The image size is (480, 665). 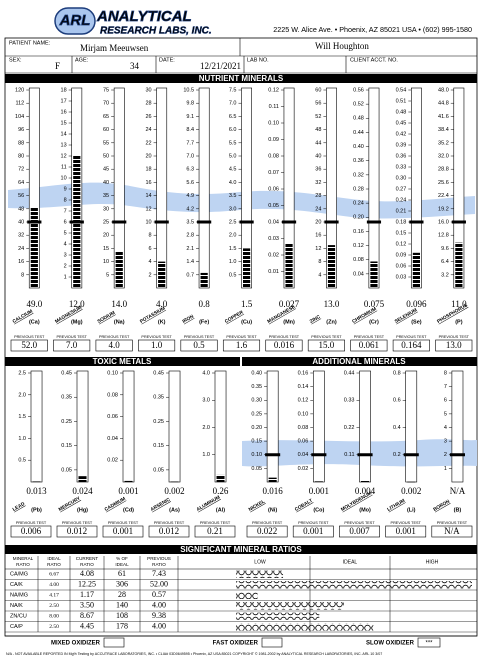 I want to click on previous-value: 0.21, so click(x=215, y=531).